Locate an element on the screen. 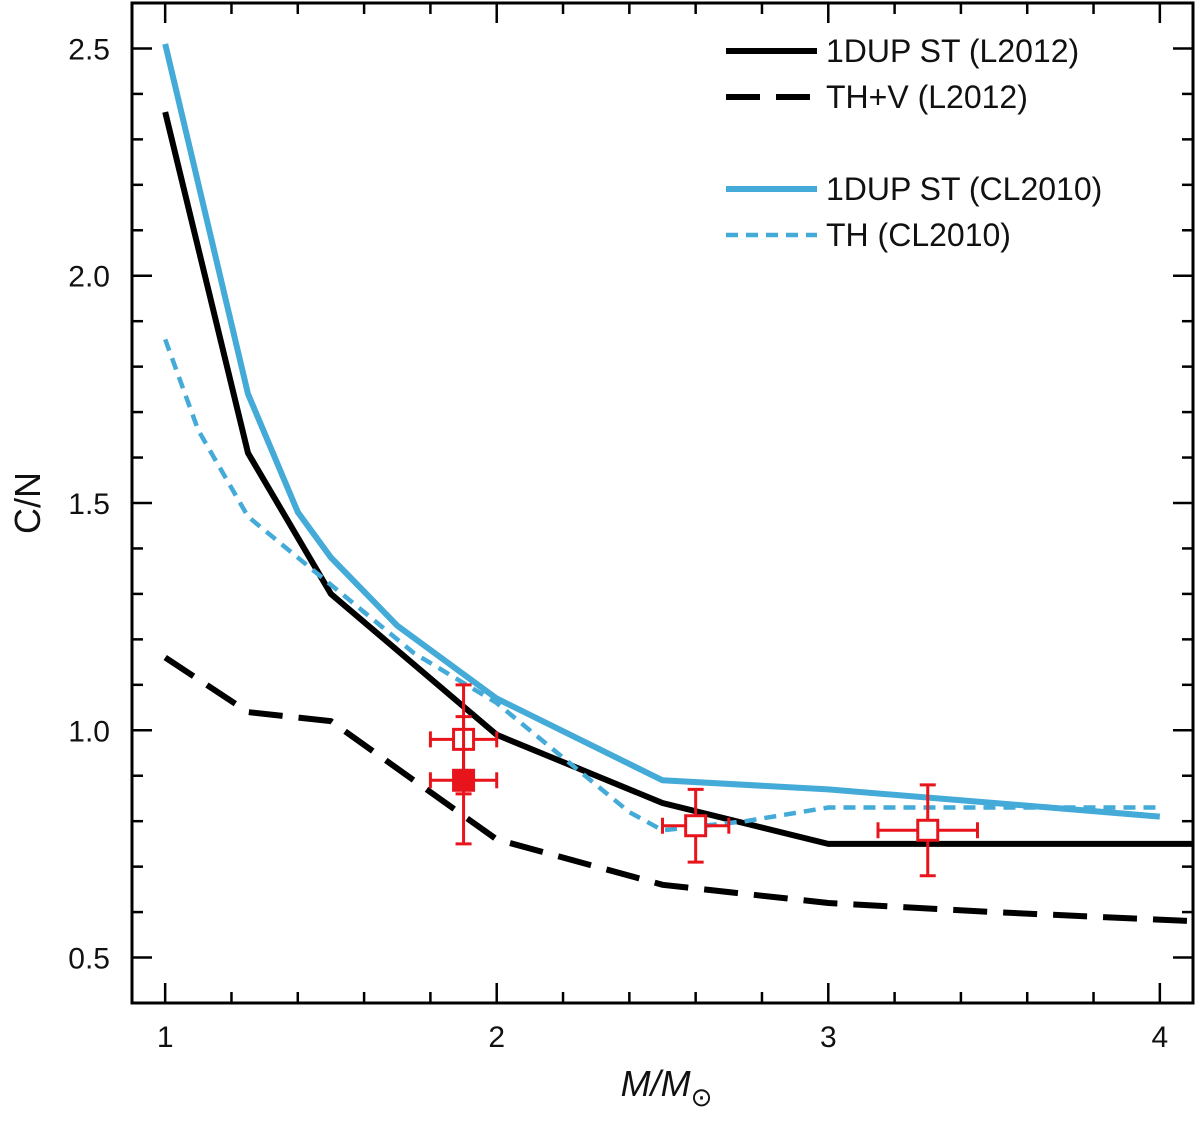 The width and height of the screenshot is (1200, 1123). x-tick-label: 1 is located at coordinates (165, 1037).